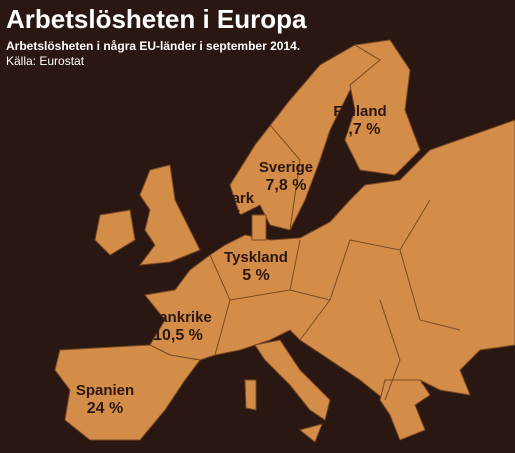  Describe the element at coordinates (286, 185) in the screenshot. I see `country-value: 7,8 %` at that location.